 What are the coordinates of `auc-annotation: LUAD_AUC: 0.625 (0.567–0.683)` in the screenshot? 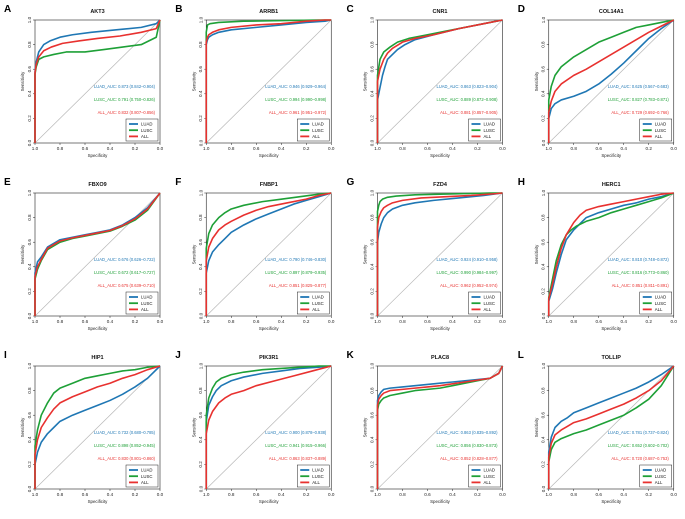 It's located at (639, 86).